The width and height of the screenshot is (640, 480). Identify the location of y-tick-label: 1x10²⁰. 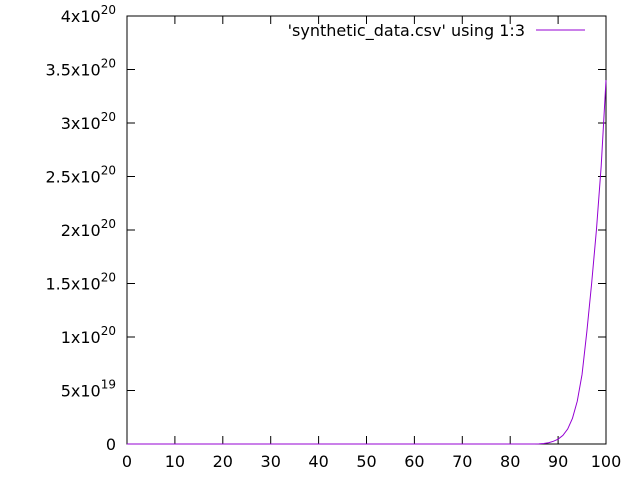
(88, 335).